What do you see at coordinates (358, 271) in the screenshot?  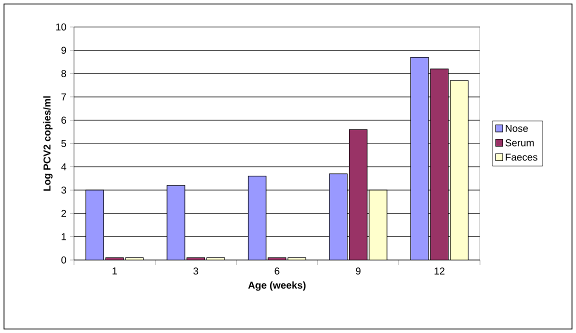 I see `x-tick-label: 9` at bounding box center [358, 271].